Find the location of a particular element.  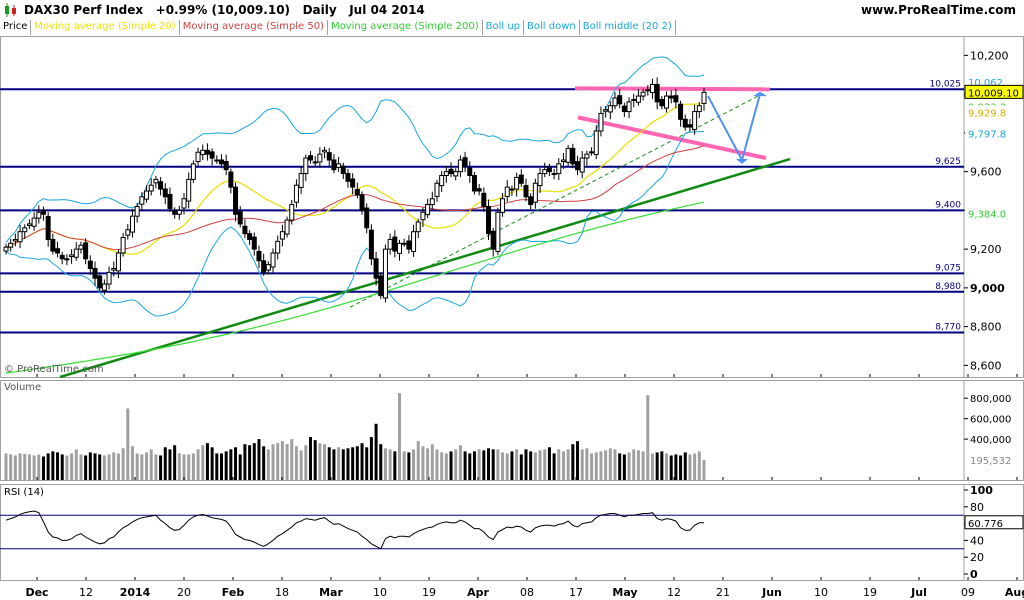

x-tick-label-15: Jun is located at coordinates (771, 592).